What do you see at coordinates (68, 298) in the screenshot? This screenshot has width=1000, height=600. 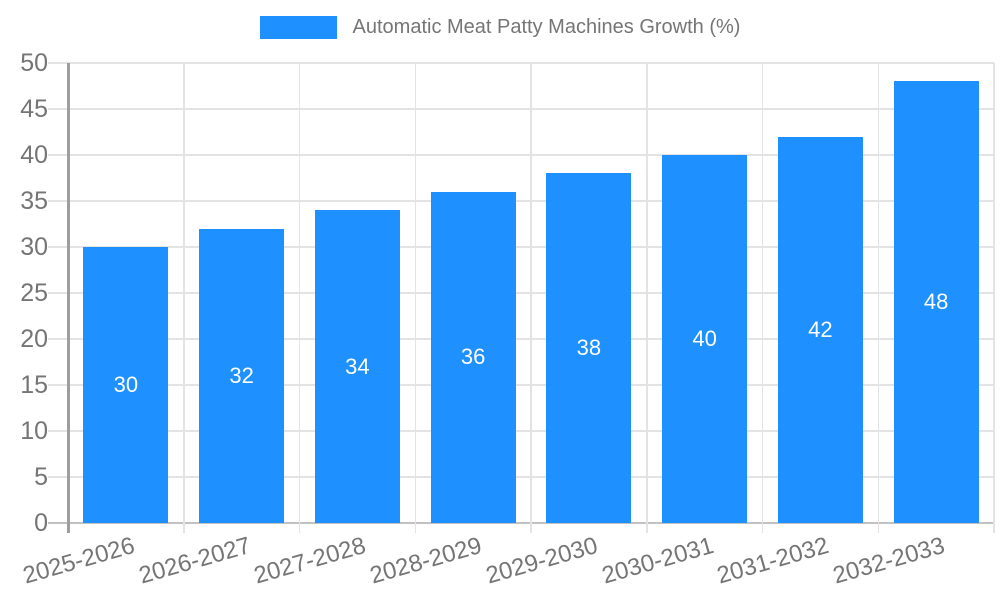 I see `y-axis-line` at bounding box center [68, 298].